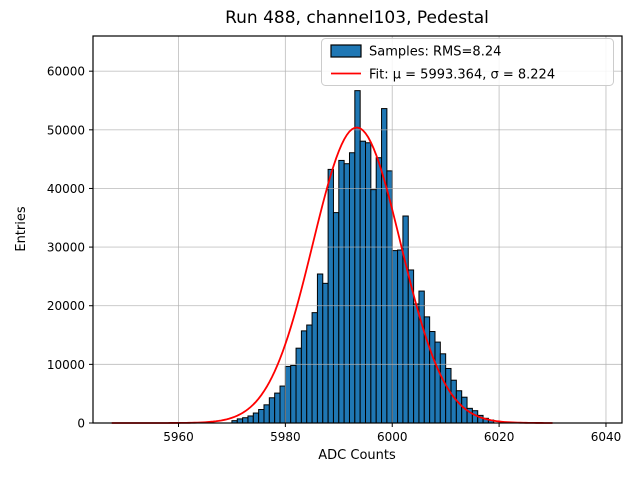 This screenshot has width=640, height=480. Describe the element at coordinates (66, 130) in the screenshot. I see `y-tick-label: 50000` at that location.